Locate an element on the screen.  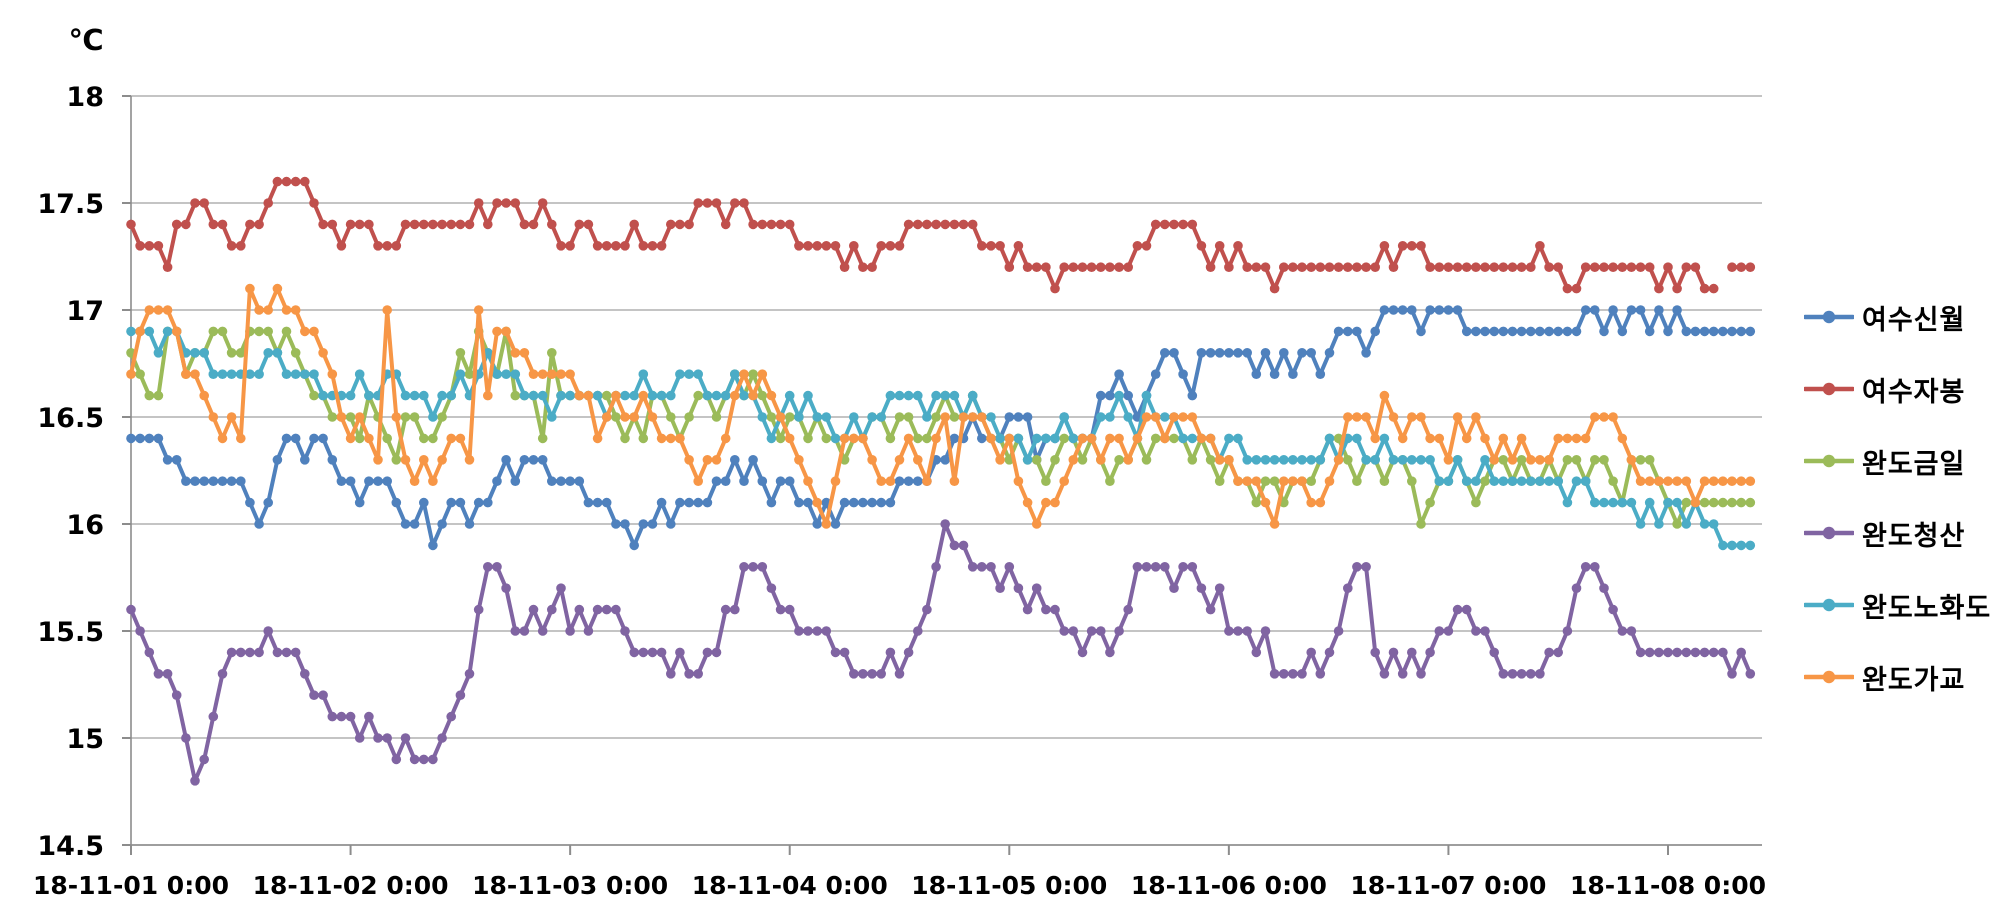
legend-item-1: 여수자봉 is located at coordinates (1906, 389).